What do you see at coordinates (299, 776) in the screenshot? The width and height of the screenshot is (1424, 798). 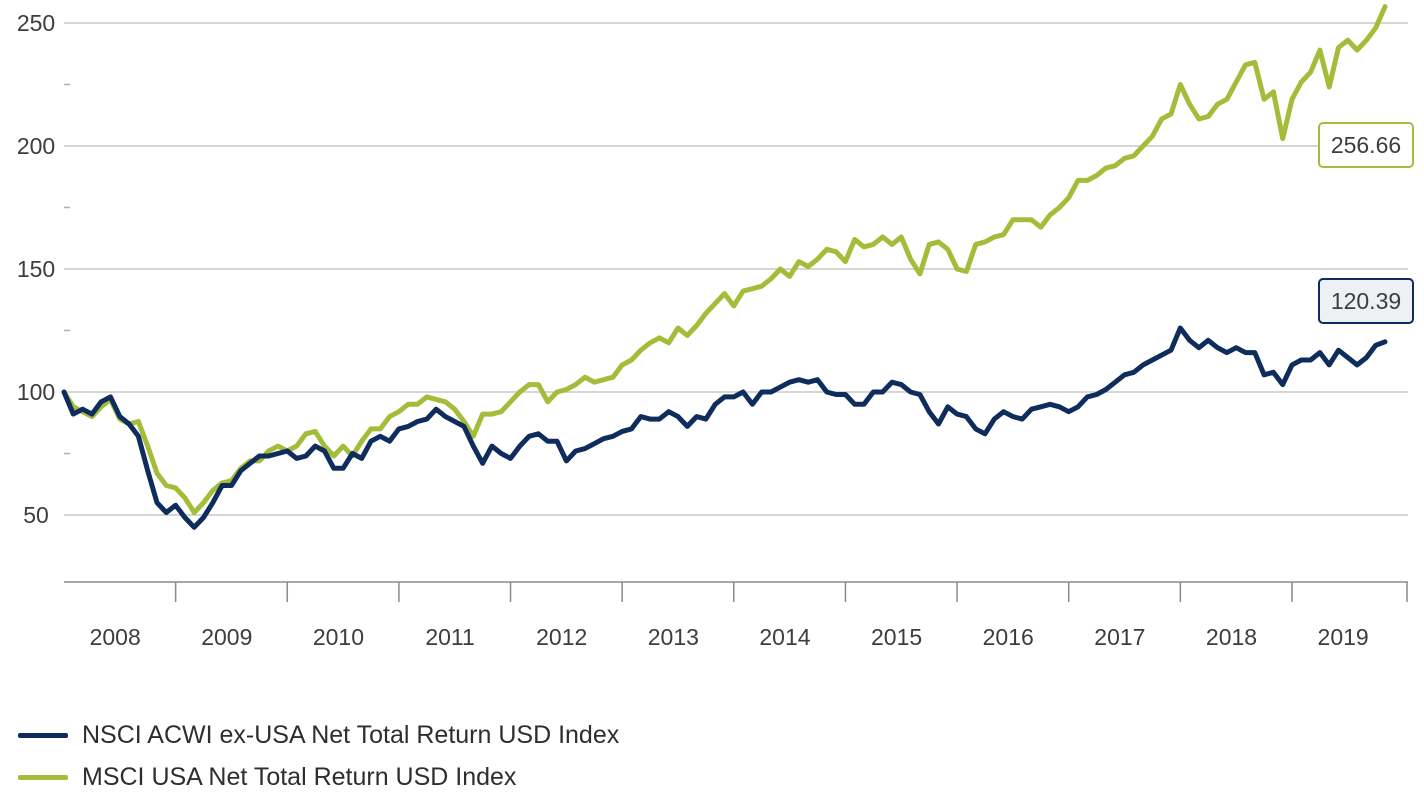 I see `legend-label-msci-usa: MSCI USA Net Total Return USD Index` at bounding box center [299, 776].